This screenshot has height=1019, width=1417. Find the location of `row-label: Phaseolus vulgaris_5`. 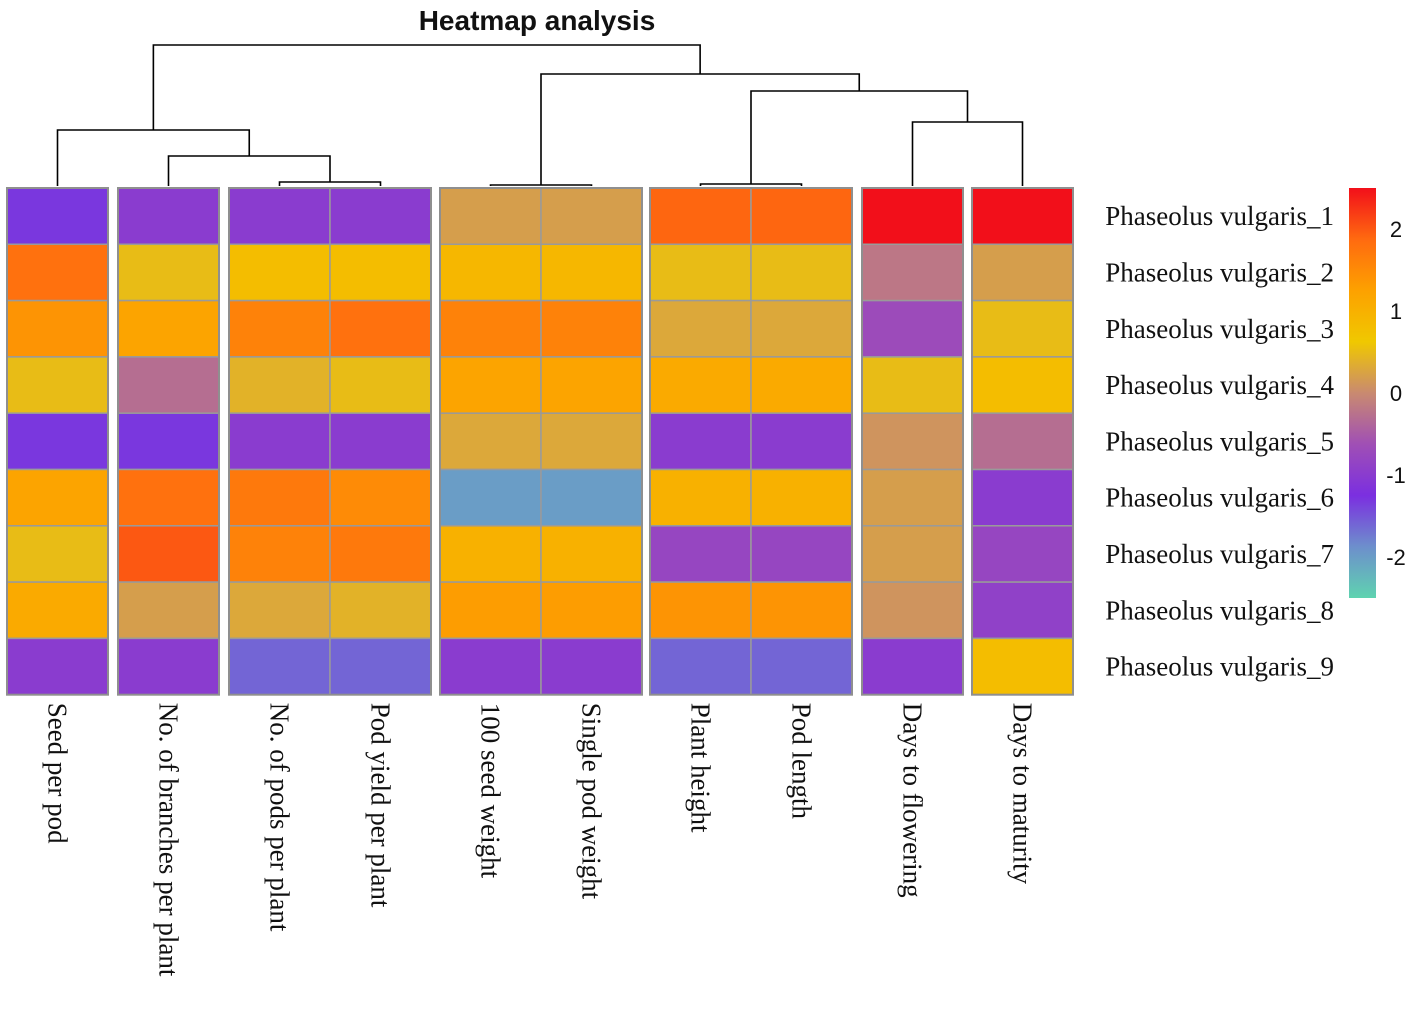

row-label: Phaseolus vulgaris_5 is located at coordinates (1219, 441).